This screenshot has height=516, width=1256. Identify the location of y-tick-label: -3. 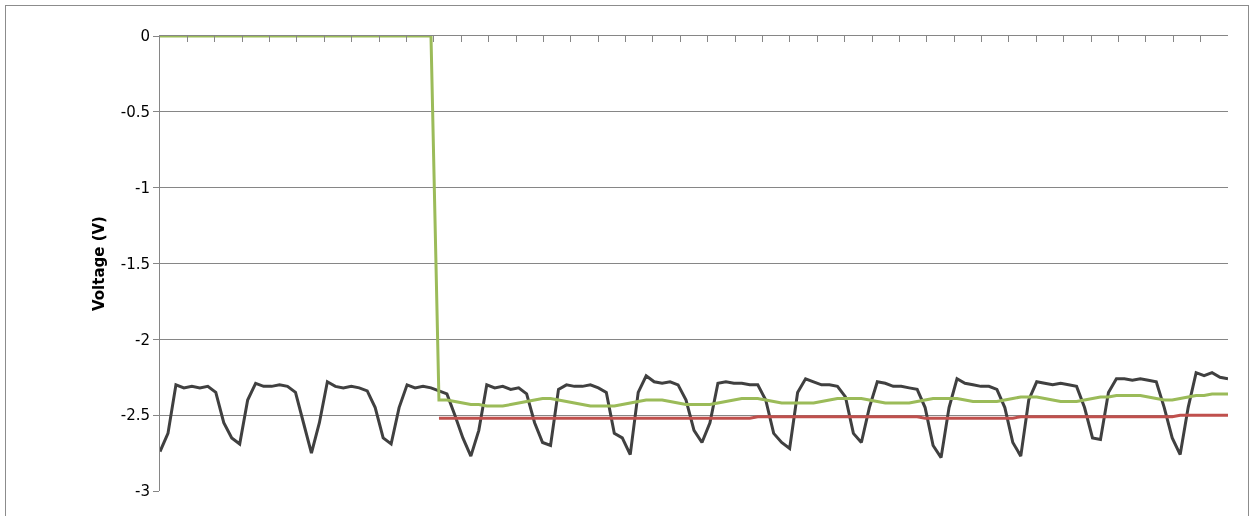
(142, 491).